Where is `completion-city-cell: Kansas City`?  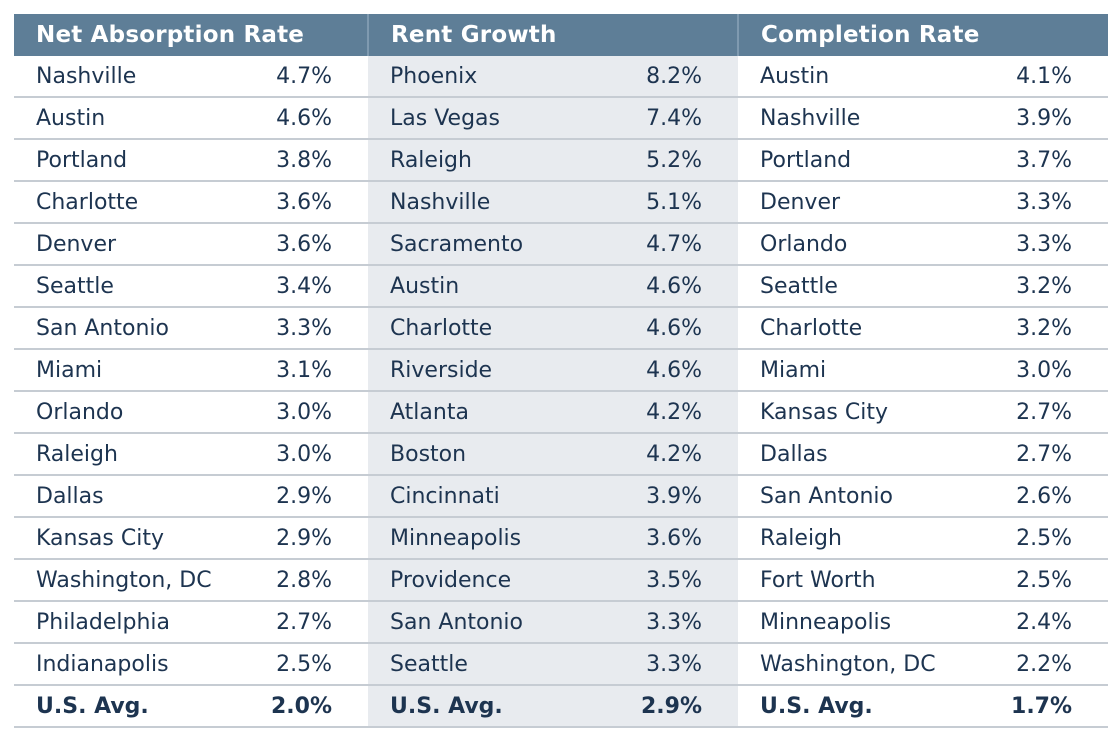 completion-city-cell: Kansas City is located at coordinates (868, 412).